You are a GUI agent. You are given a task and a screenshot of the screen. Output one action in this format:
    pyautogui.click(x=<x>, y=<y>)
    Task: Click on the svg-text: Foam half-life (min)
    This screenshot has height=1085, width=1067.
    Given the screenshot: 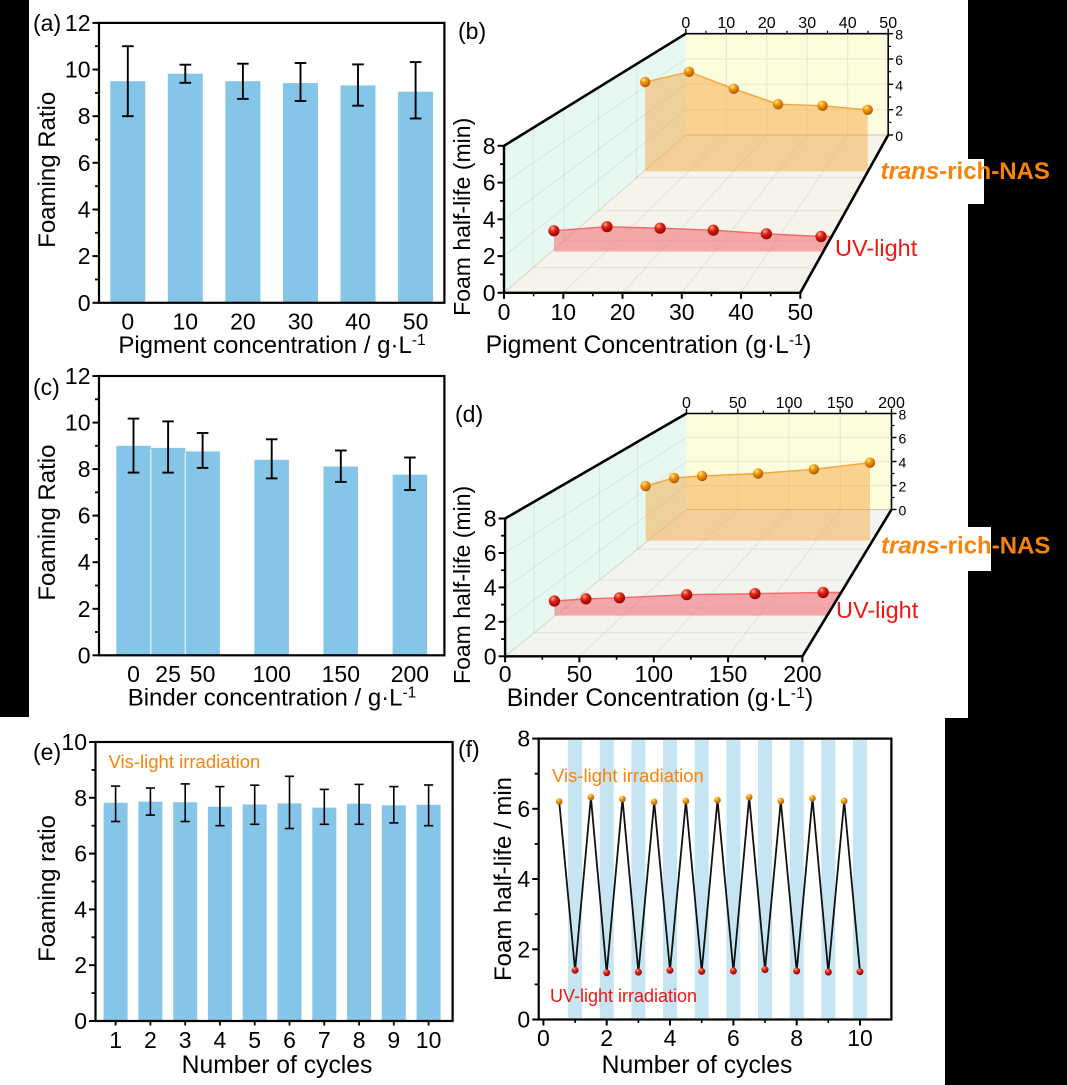 What is the action you would take?
    pyautogui.click(x=462, y=217)
    